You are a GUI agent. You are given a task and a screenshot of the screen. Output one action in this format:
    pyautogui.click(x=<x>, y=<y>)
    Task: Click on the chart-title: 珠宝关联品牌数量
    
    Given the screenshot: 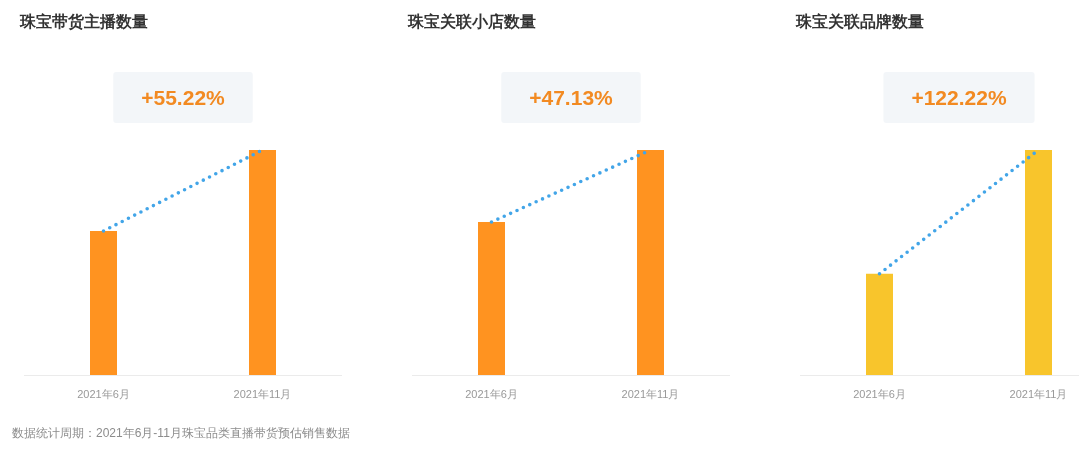 What is the action you would take?
    pyautogui.click(x=859, y=21)
    